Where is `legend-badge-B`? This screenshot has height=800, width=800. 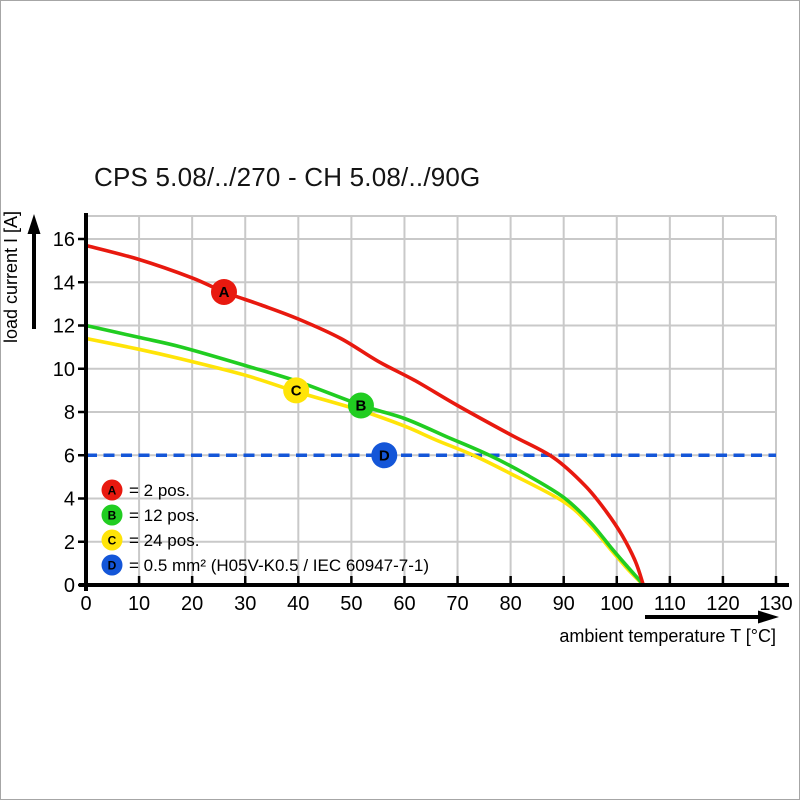
legend-badge-B is located at coordinates (112, 515).